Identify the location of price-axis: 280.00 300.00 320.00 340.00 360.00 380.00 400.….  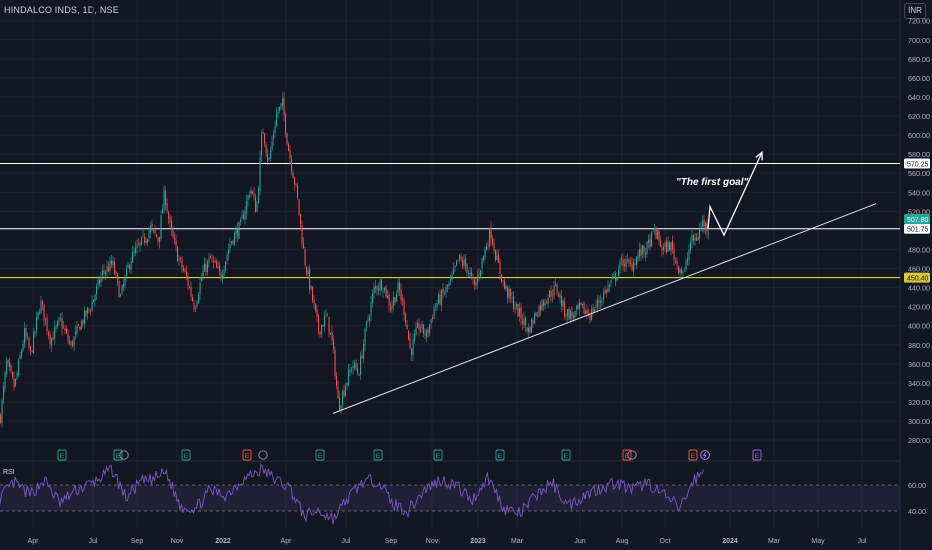
(917, 266).